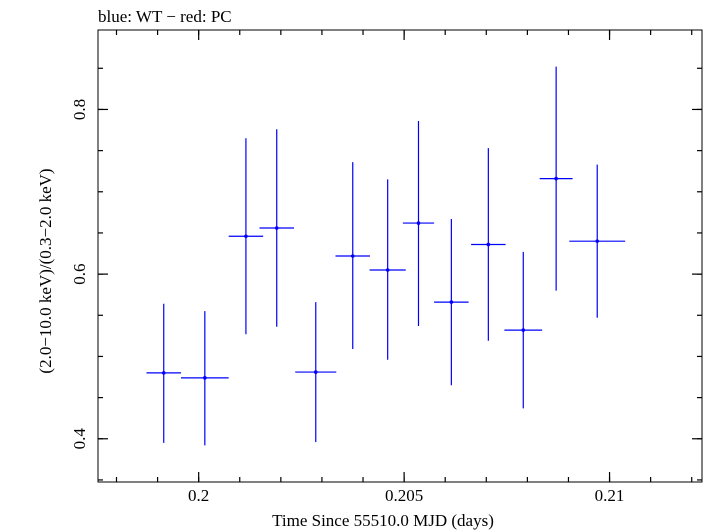 The image size is (705, 532). Describe the element at coordinates (610, 495) in the screenshot. I see `x-tick-label: 0.21` at that location.